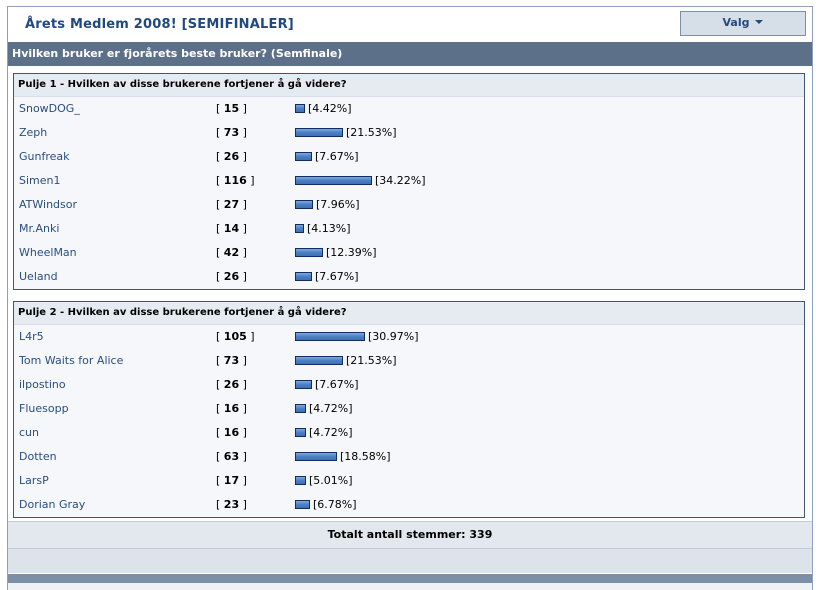 The width and height of the screenshot is (823, 590). I want to click on user-link: Fluesopp, so click(44, 408).